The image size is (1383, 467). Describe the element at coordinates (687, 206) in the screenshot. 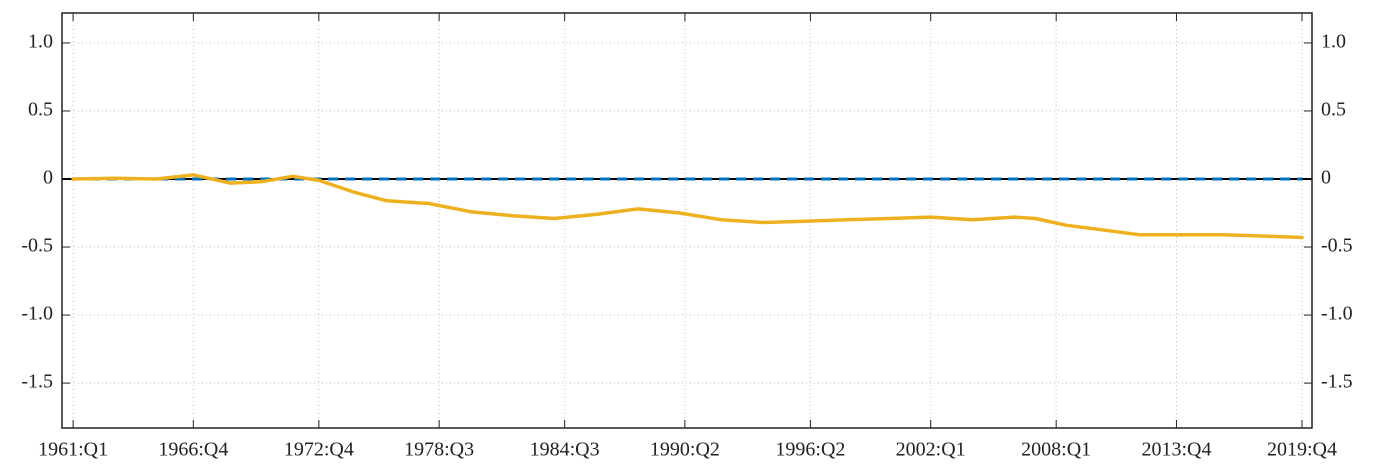

I see `series-line` at that location.